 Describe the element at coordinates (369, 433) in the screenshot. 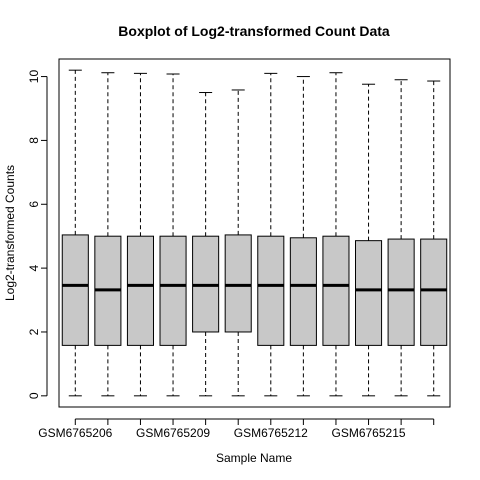

I see `x-tick-label: GSM6765215` at that location.